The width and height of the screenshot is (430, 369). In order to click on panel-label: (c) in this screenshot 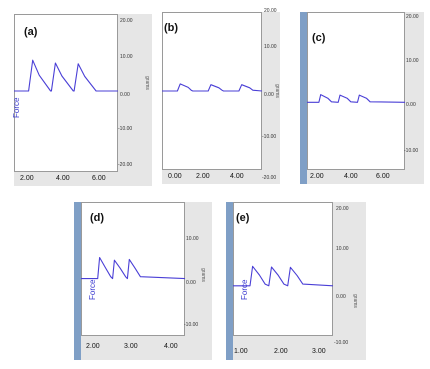, I will do `click(319, 38)`.